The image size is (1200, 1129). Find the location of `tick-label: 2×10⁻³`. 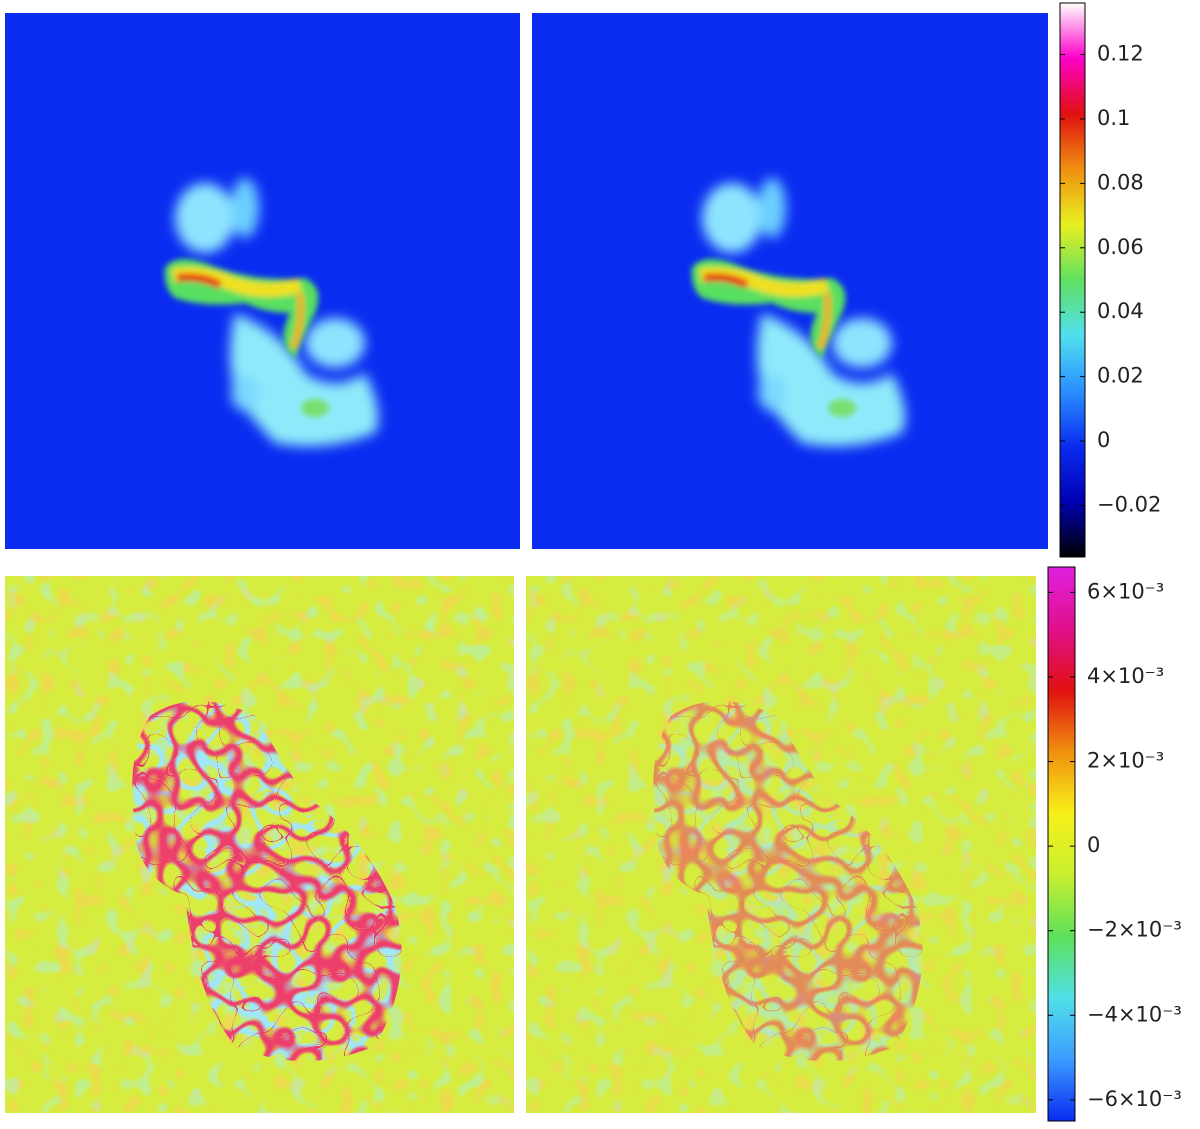

tick-label: 2×10⁻³ is located at coordinates (1125, 761).